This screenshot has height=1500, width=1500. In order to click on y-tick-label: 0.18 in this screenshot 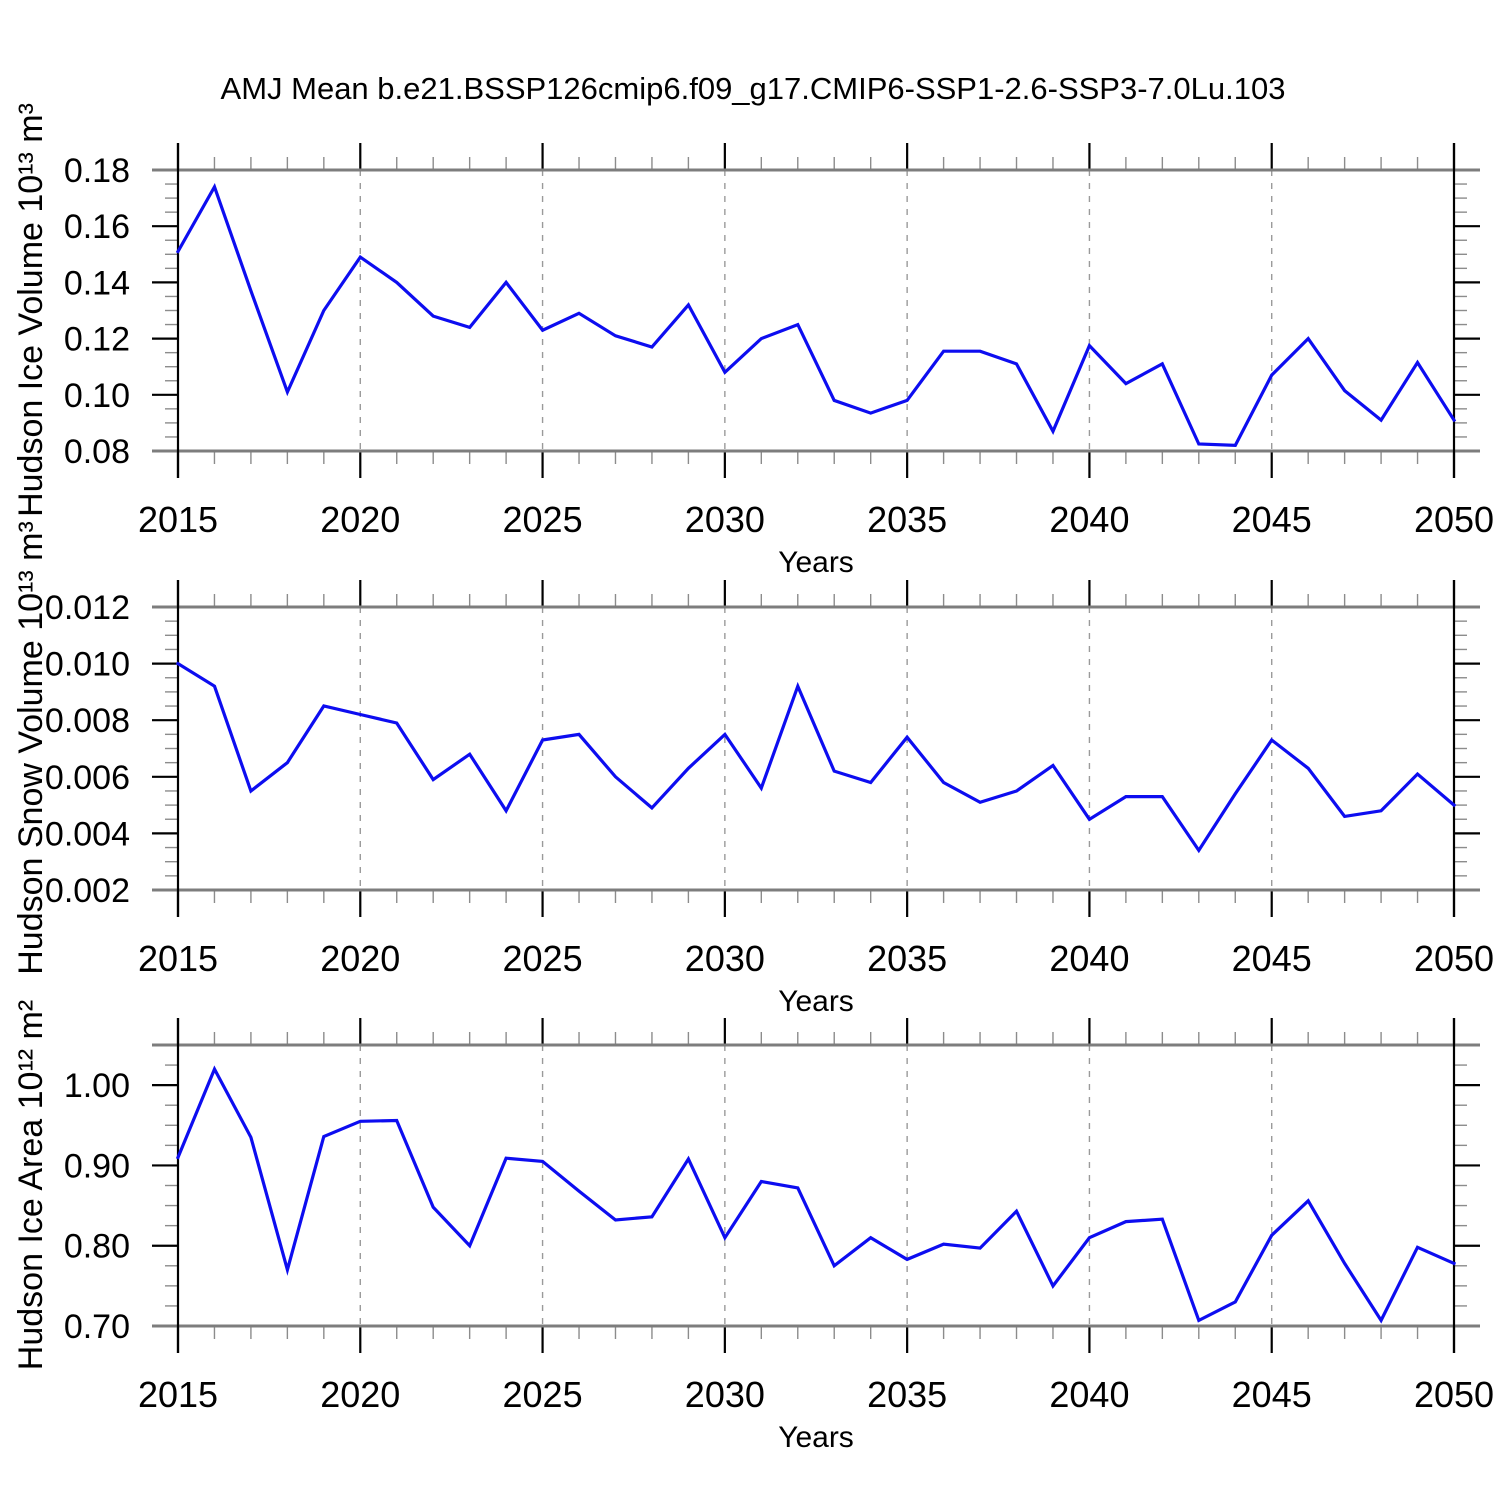, I will do `click(97, 171)`.